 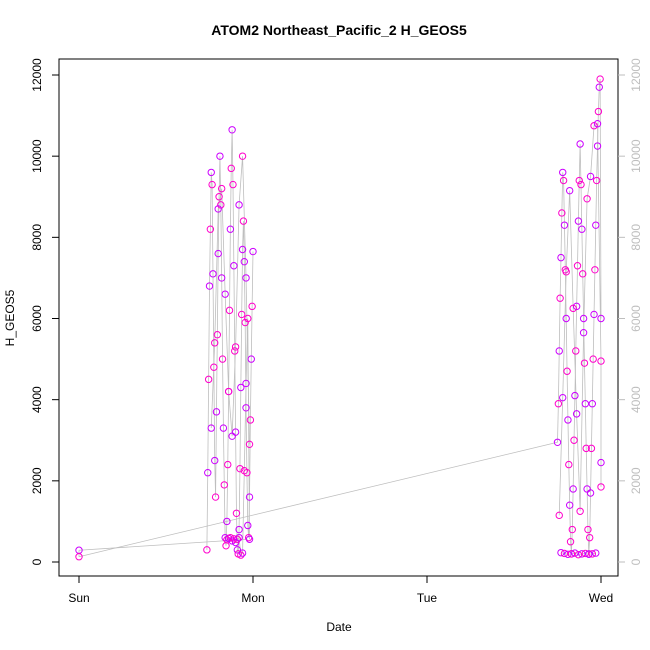 I want to click on y-tick-label-left: 2000, so click(x=37, y=480).